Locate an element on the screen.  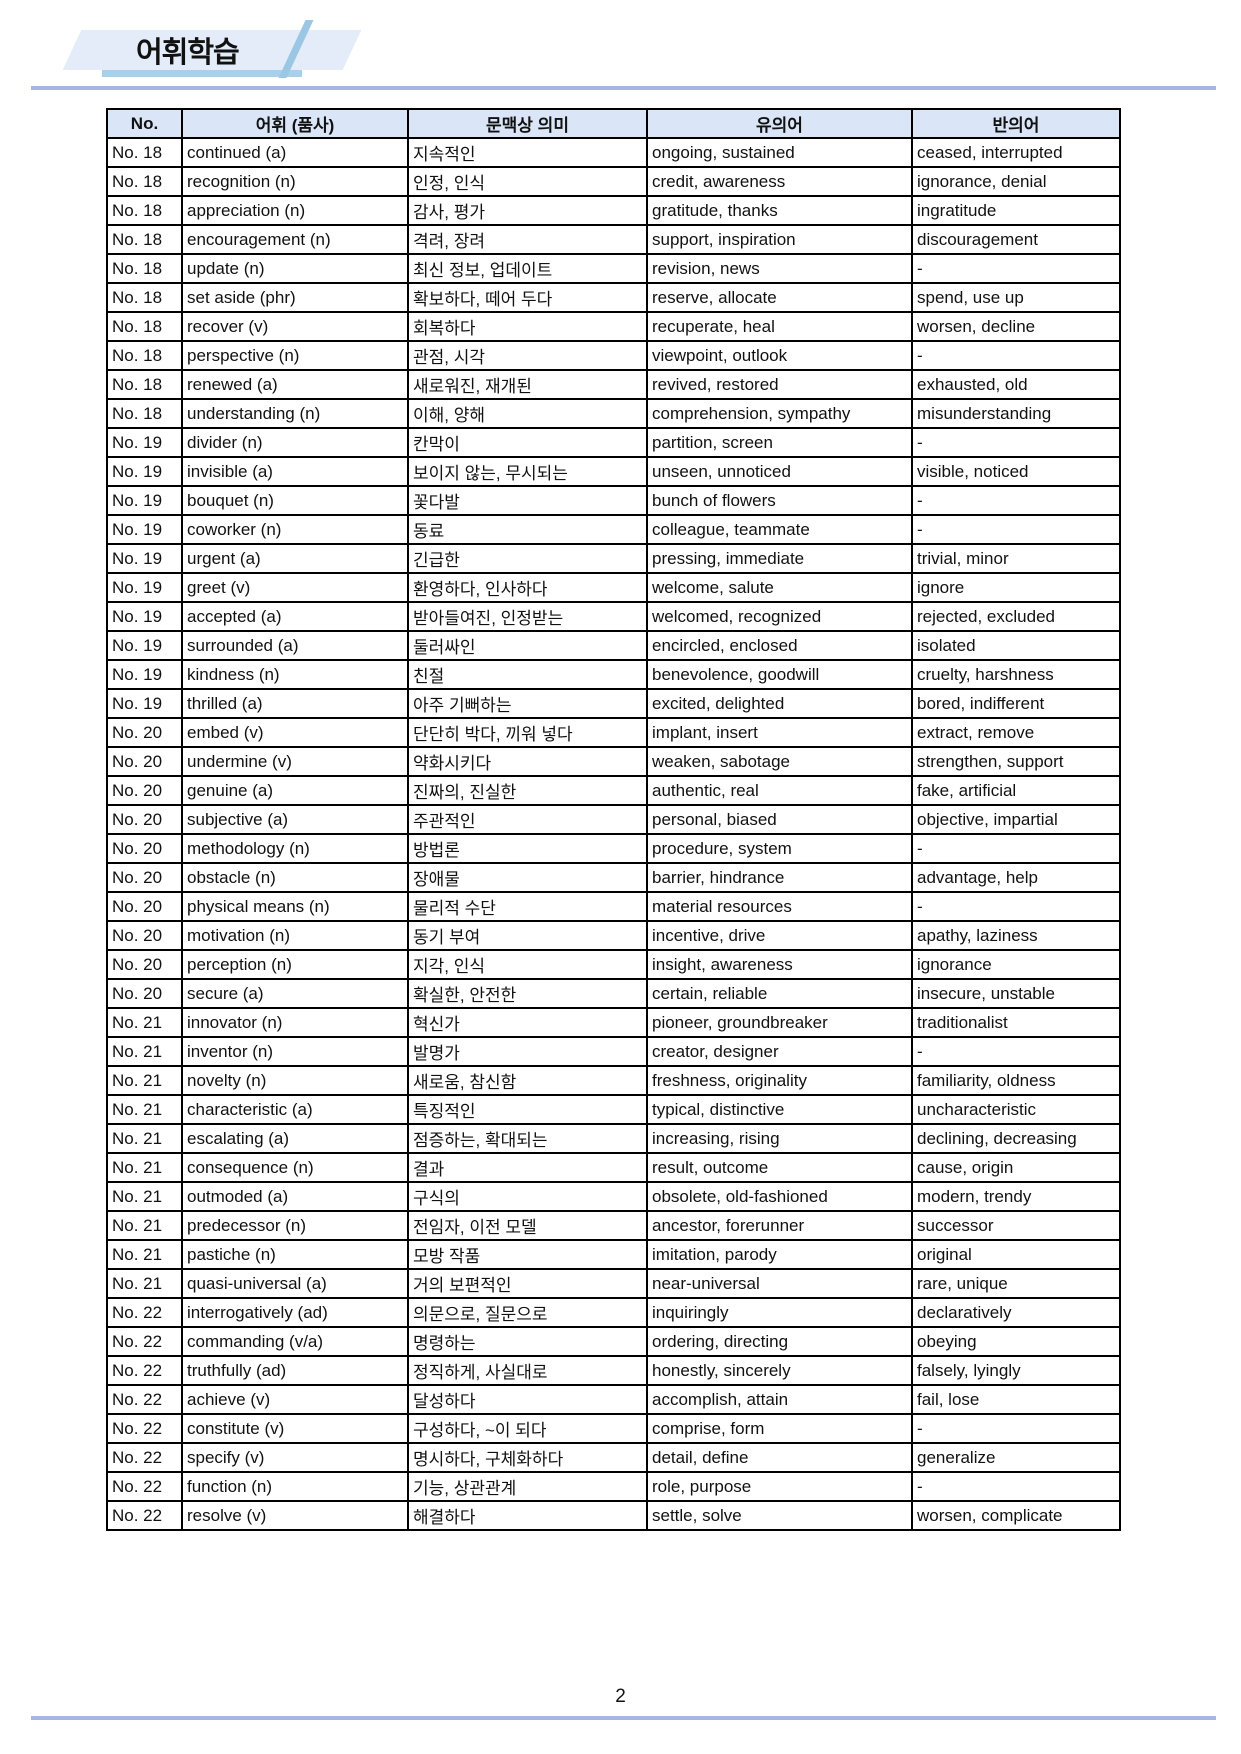
cell-antonyms: cause, origin is located at coordinates (1016, 1167).